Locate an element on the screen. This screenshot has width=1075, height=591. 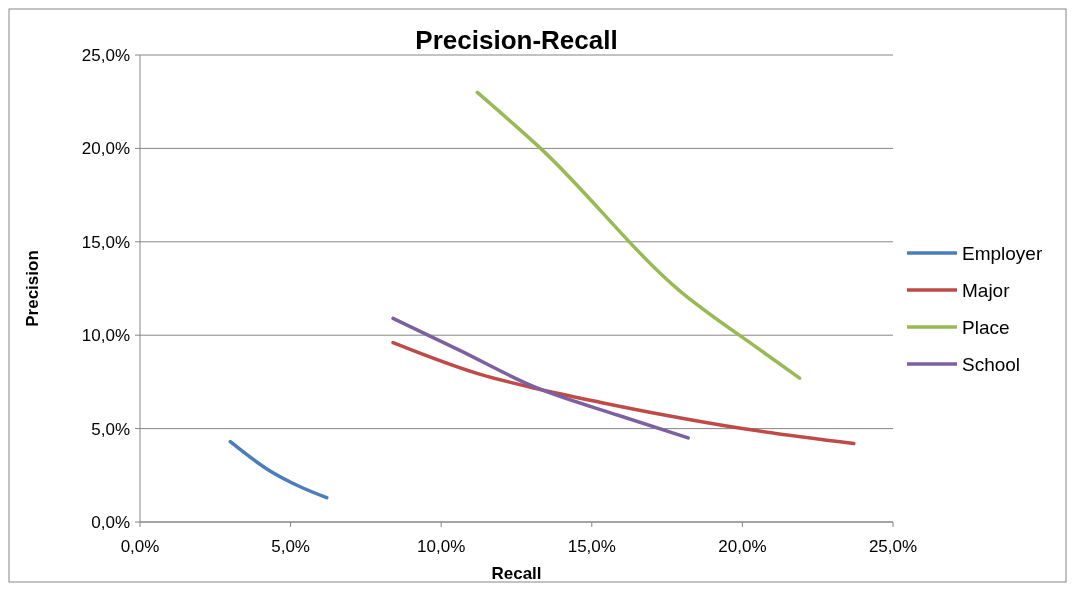
y-tick-label: 20,0% is located at coordinates (105, 149).